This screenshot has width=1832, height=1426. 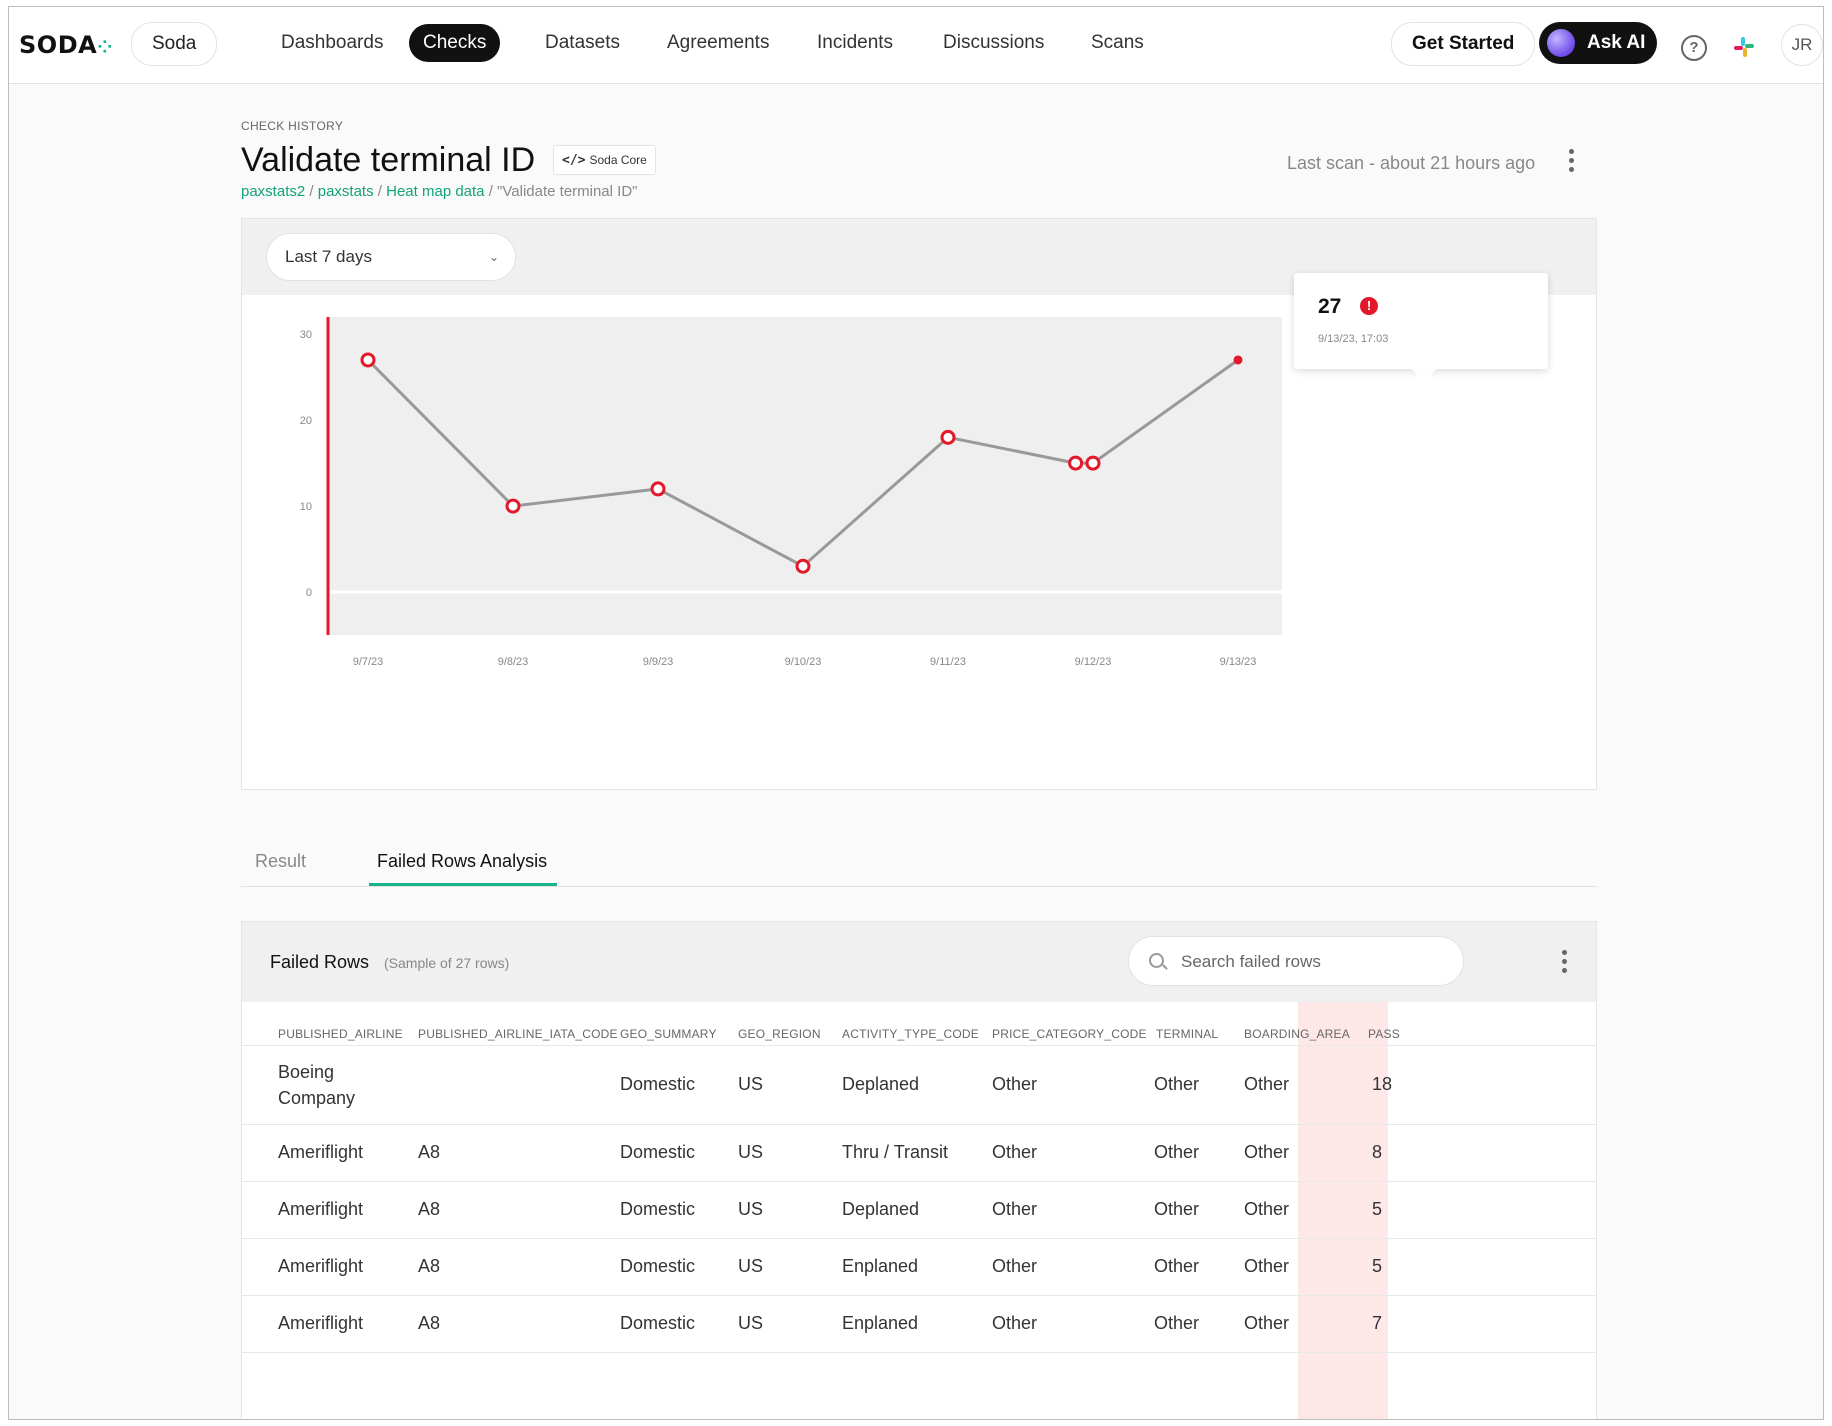 I want to click on tab-divider, so click(x=919, y=886).